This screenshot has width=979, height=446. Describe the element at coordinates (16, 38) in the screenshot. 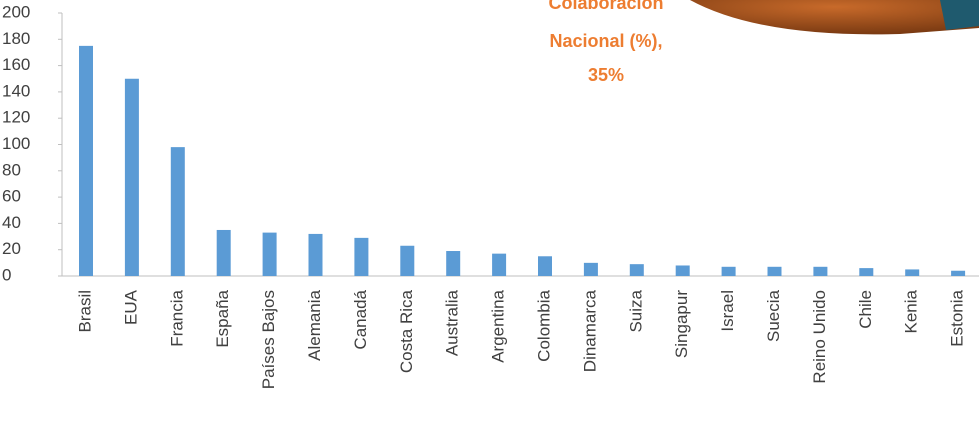

I see `y-tick-label: 180` at that location.